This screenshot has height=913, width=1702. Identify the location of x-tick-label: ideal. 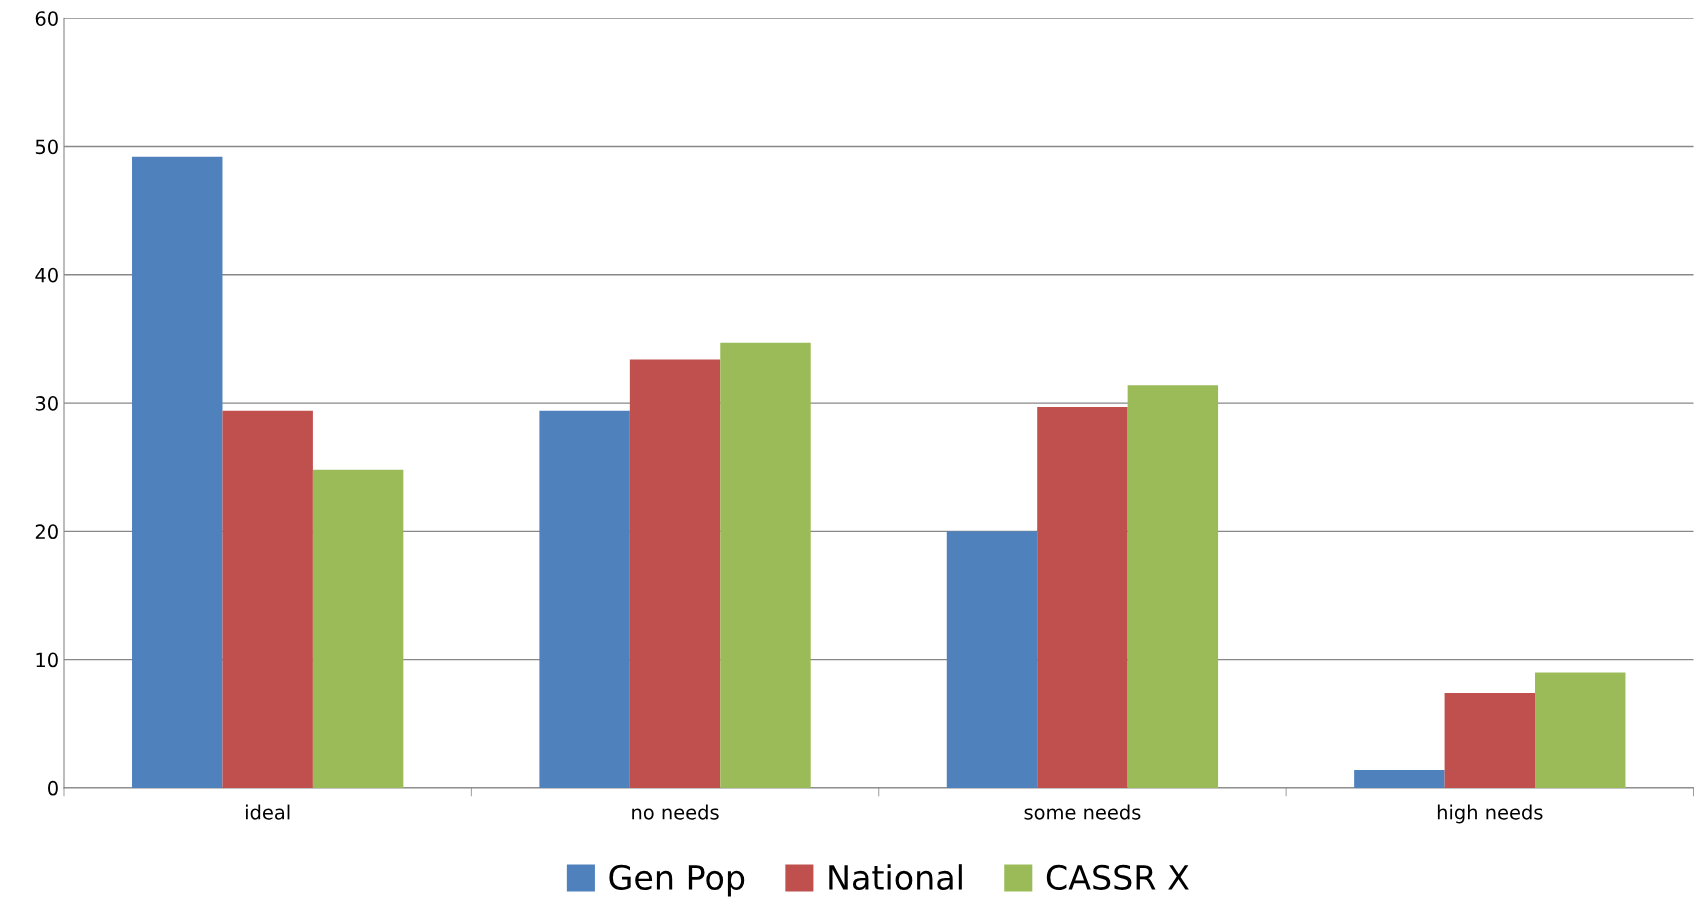
(268, 812).